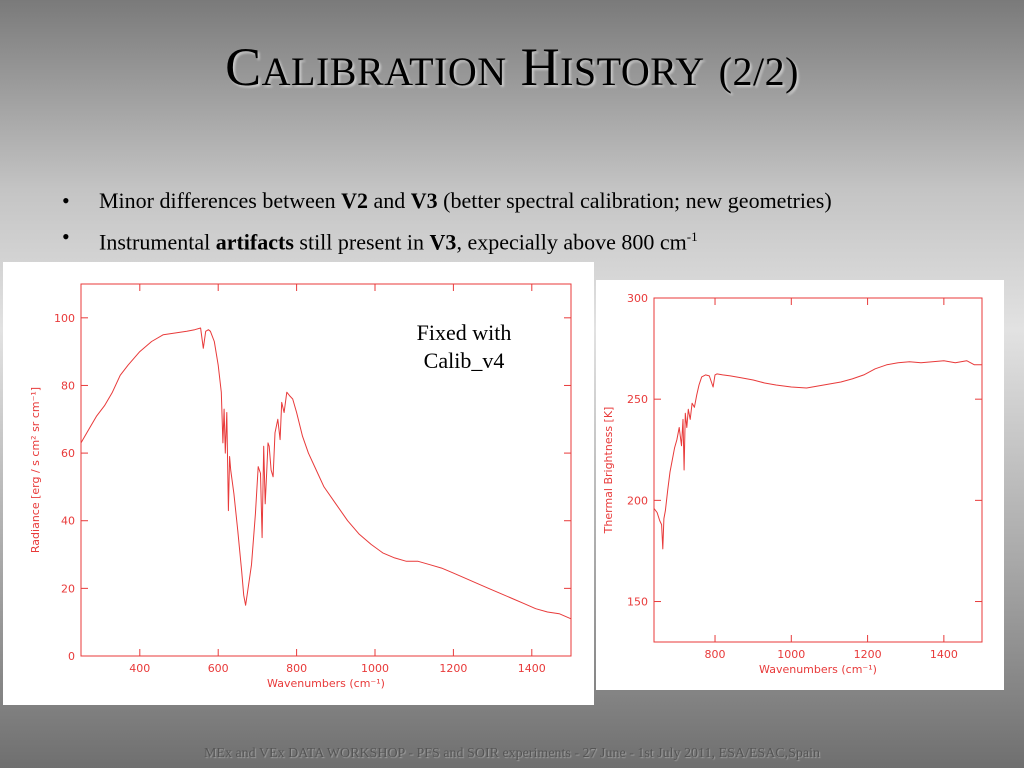 This screenshot has width=1024, height=768. Describe the element at coordinates (354, 200) in the screenshot. I see `bullet-bold: V2` at that location.